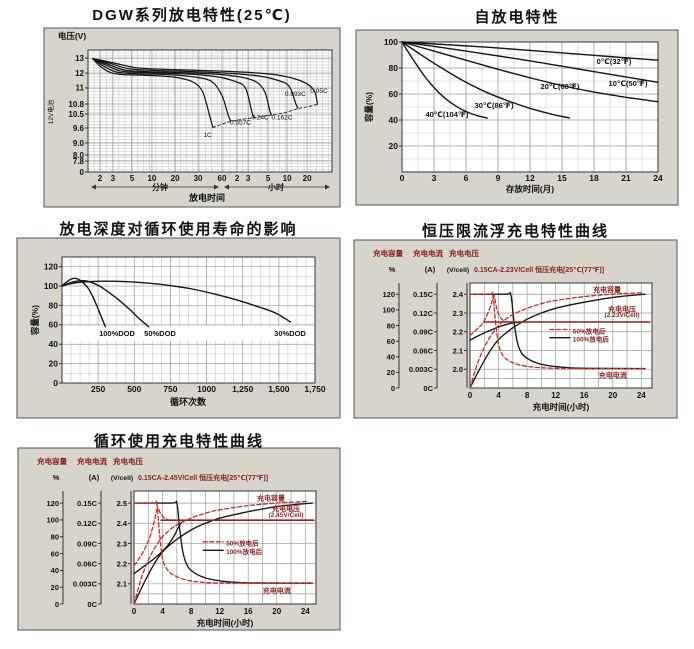 The height and width of the screenshot is (649, 694). I want to click on series-0.093C, so click(195, 83).